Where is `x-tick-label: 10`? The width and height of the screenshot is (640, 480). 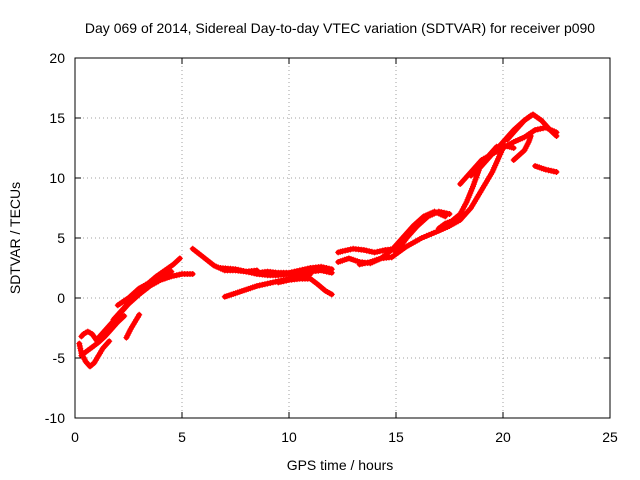
x-tick-label: 10 is located at coordinates (289, 437).